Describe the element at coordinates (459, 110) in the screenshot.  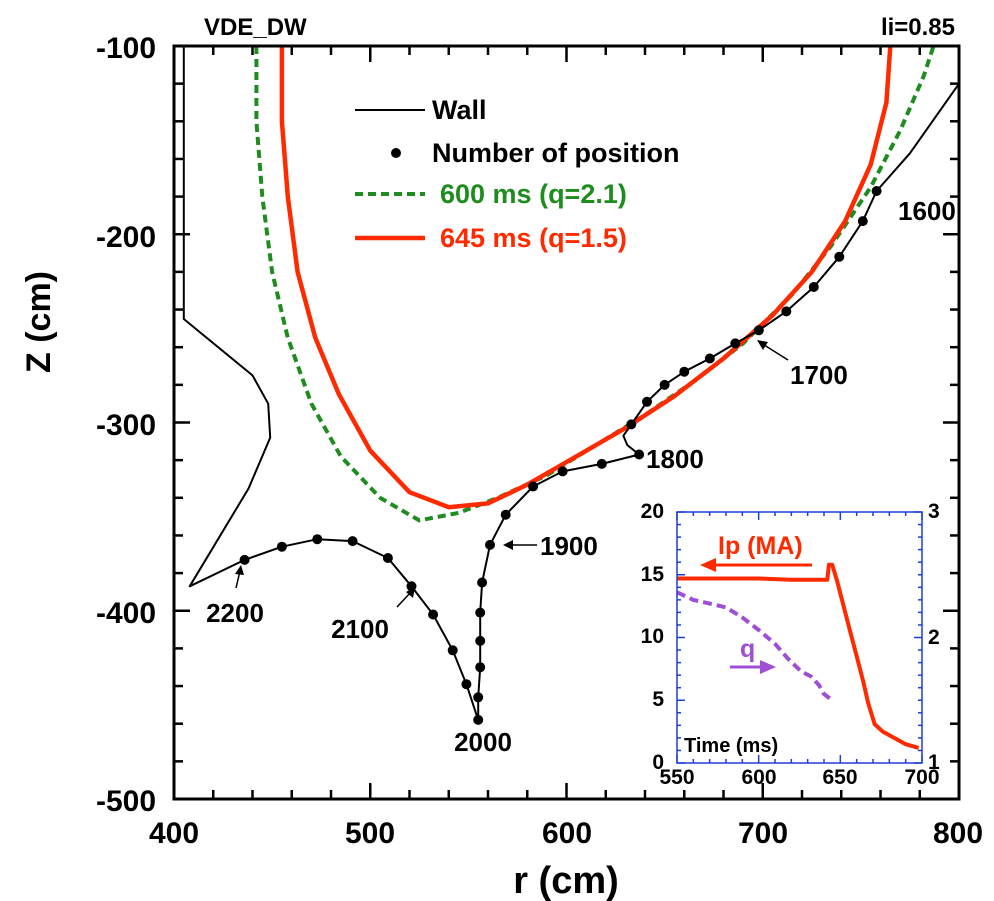
I see `legend-wall-label: Wall` at that location.